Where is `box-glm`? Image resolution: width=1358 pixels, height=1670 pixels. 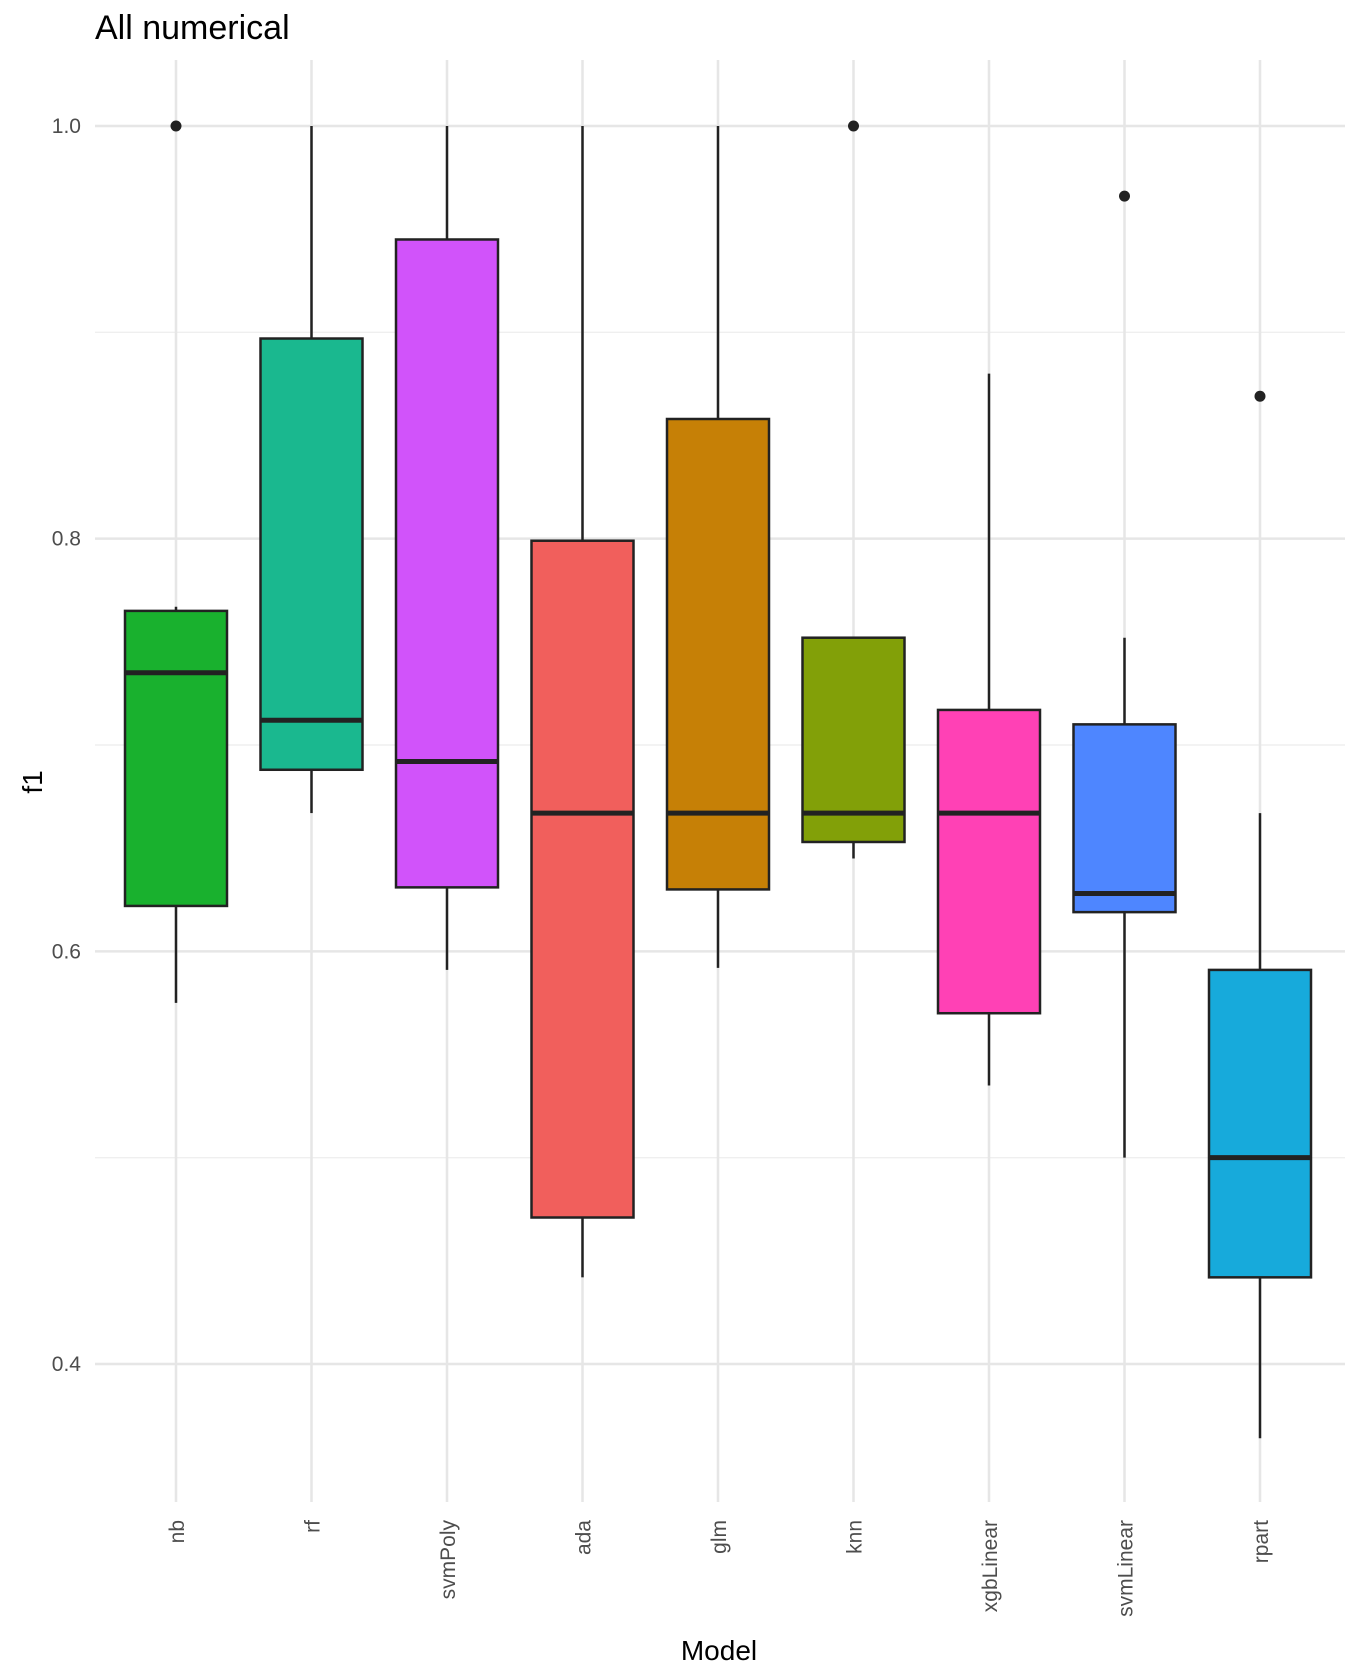 box-glm is located at coordinates (718, 547).